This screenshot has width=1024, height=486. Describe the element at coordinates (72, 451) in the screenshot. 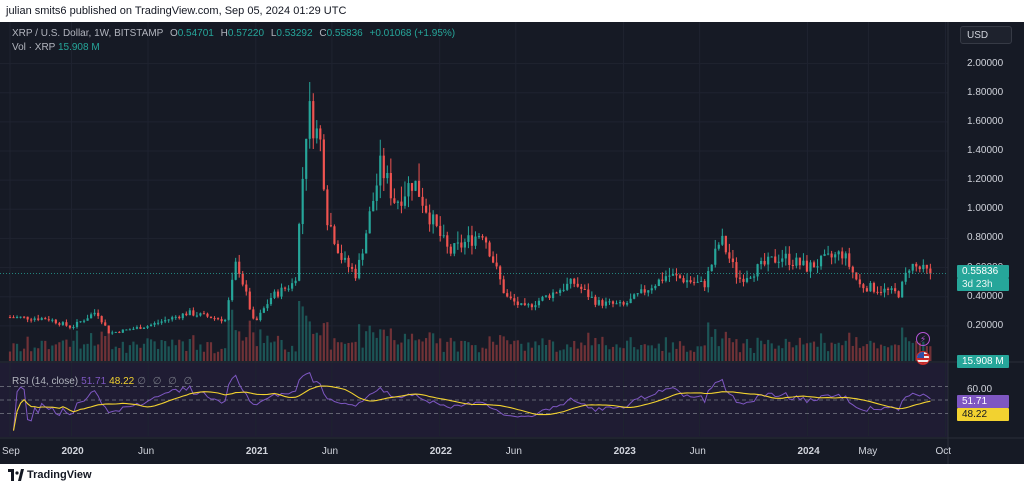

I see `time-tick-label: 2020` at that location.